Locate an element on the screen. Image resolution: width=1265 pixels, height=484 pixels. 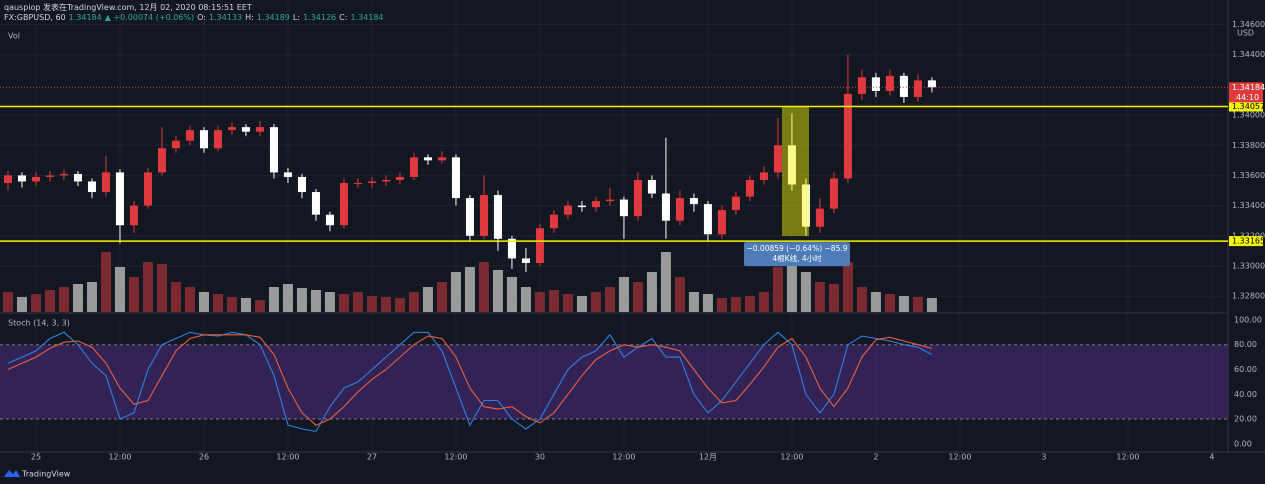
change: ▲ +0.00074 (+0.06%) is located at coordinates (149, 17).